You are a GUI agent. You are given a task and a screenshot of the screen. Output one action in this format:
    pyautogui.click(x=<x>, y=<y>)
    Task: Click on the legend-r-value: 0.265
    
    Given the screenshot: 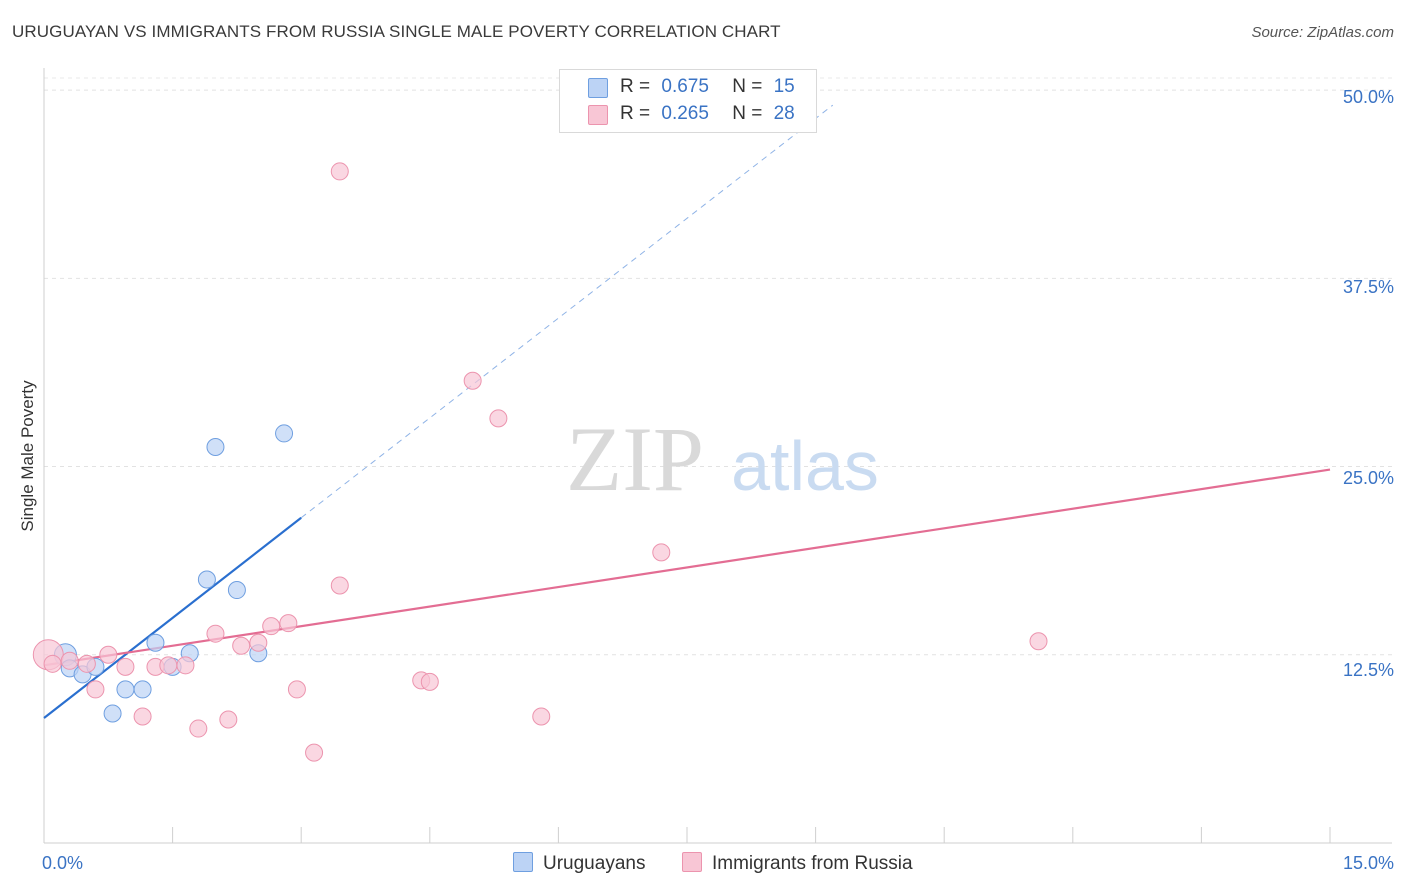 What is the action you would take?
    pyautogui.click(x=685, y=113)
    